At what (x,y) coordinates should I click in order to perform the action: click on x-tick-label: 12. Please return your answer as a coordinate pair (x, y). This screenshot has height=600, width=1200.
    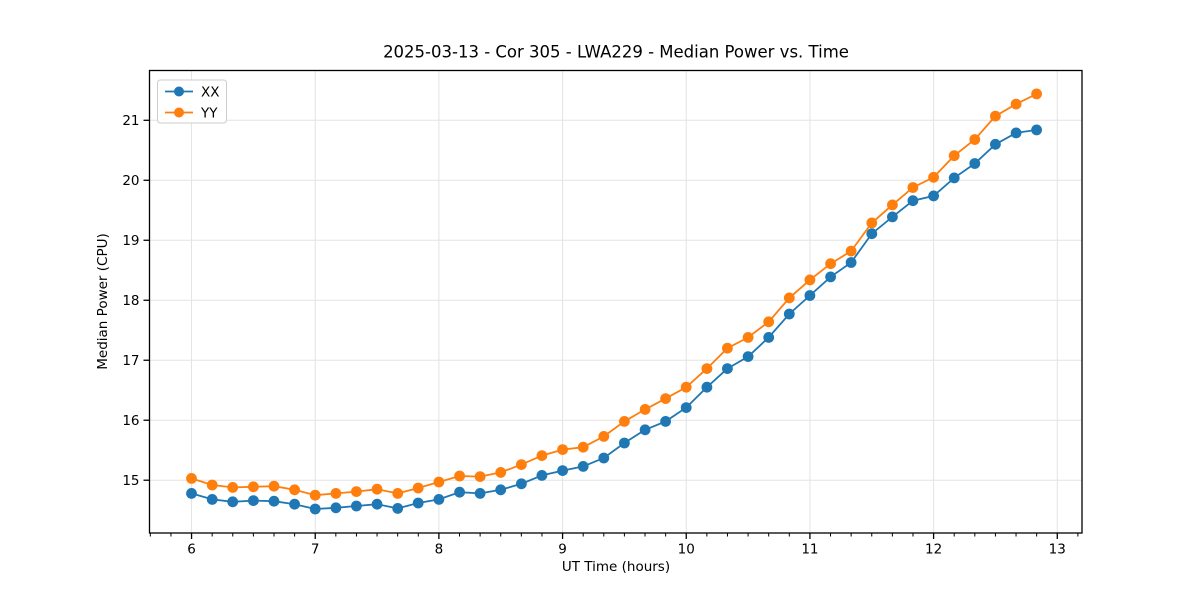
    Looking at the image, I should click on (933, 550).